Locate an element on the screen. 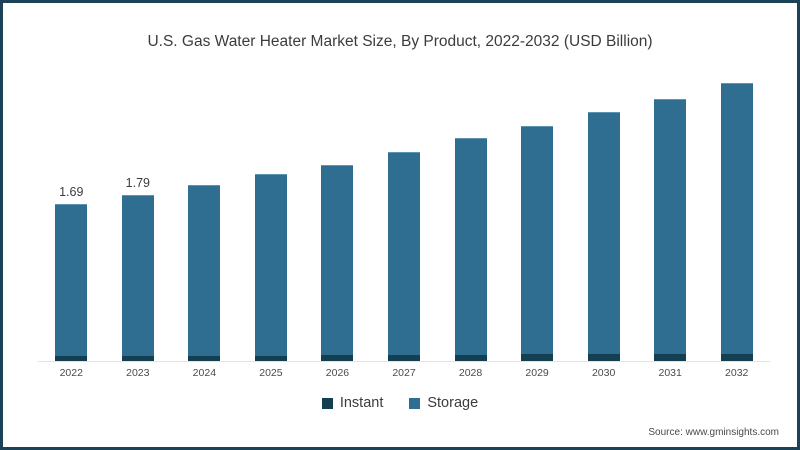  category-tick-label: 2031 is located at coordinates (670, 373).